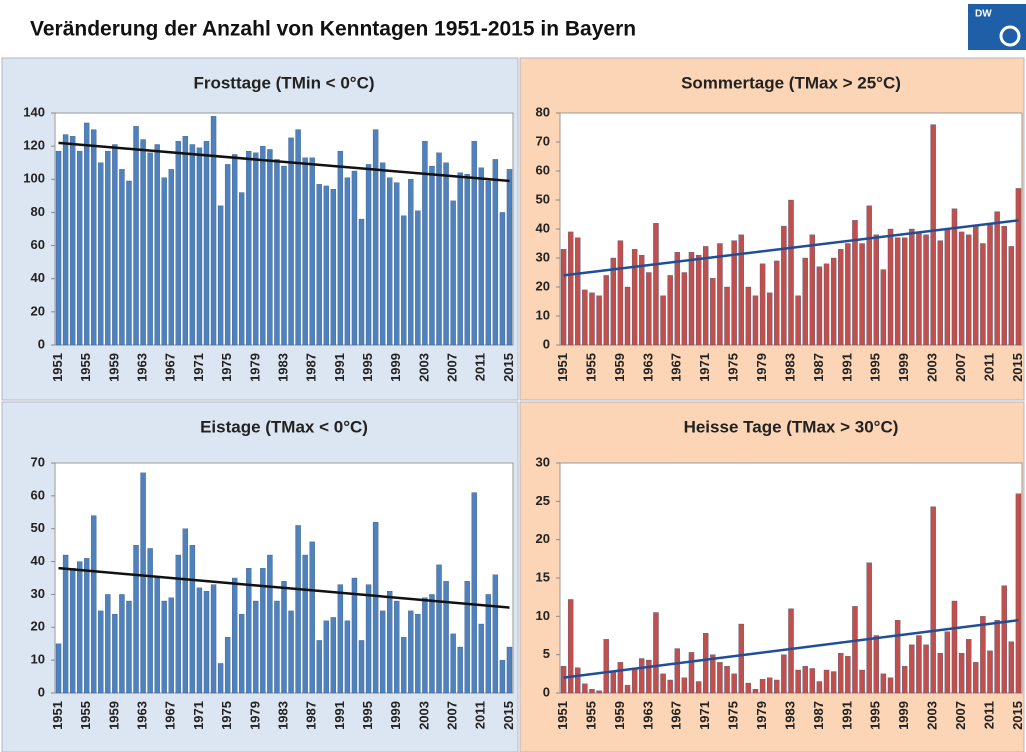 This screenshot has width=1026, height=752. Describe the element at coordinates (34, 111) in the screenshot. I see `y-tick-label: 140` at that location.